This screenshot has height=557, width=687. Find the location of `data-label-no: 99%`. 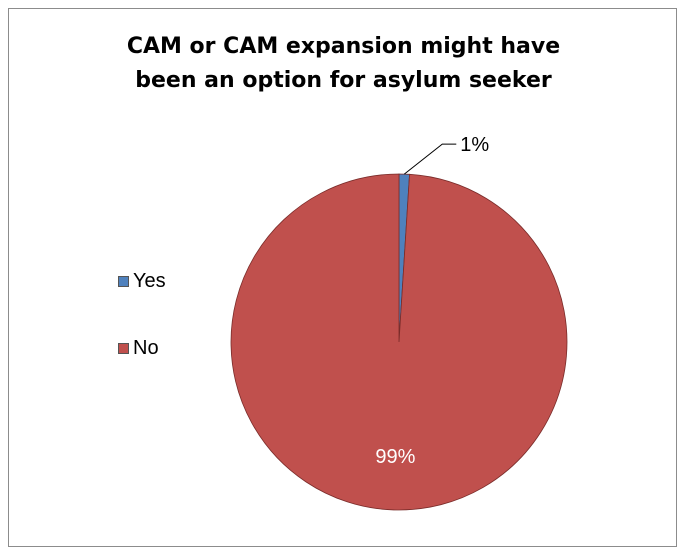

data-label-no: 99% is located at coordinates (395, 457).